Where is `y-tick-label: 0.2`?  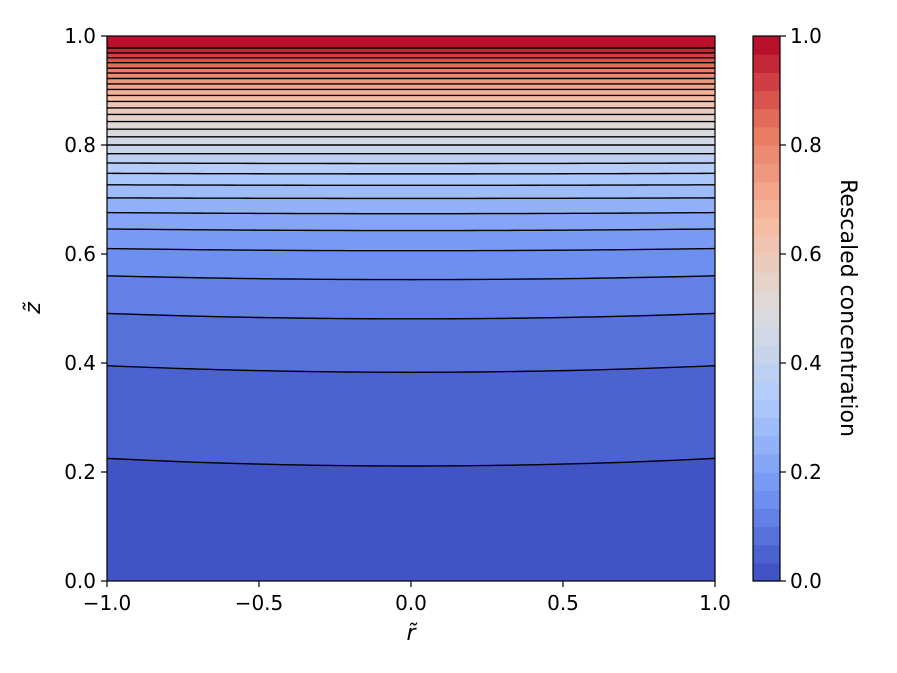 y-tick-label: 0.2 is located at coordinates (80, 472).